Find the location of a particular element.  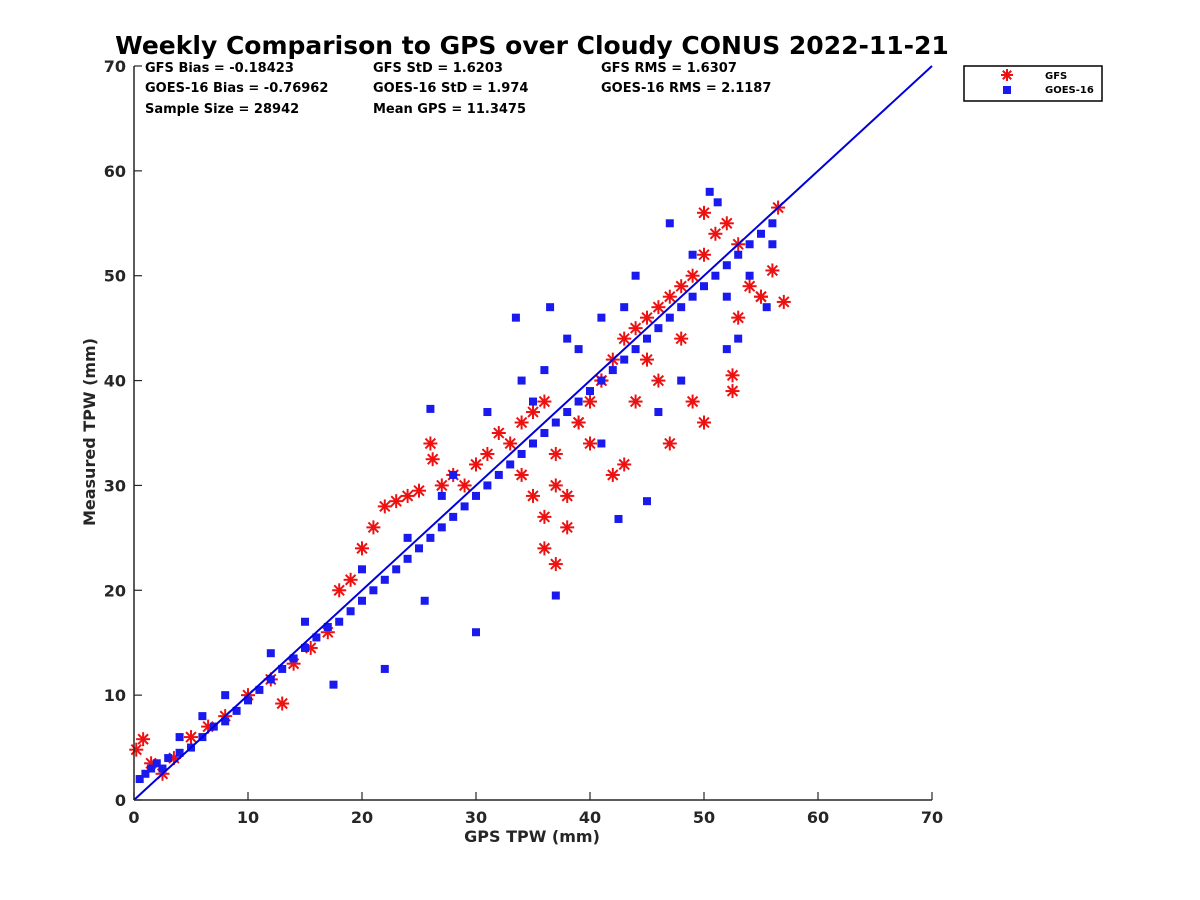

y-tick-label: 0 is located at coordinates (120, 800).